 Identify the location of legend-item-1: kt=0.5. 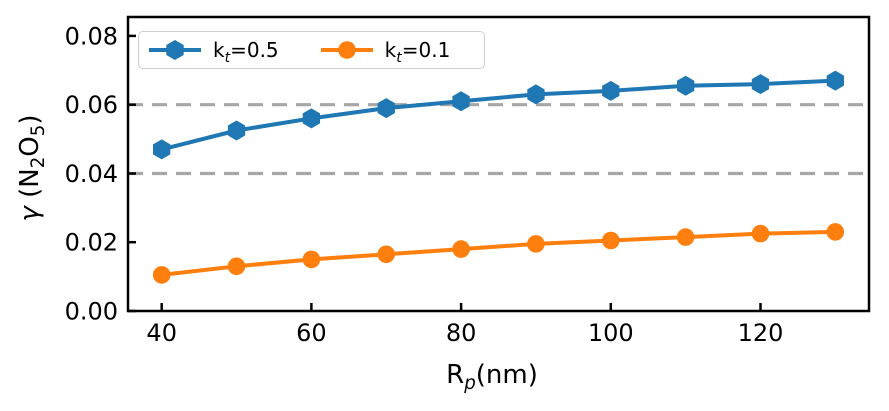
(214, 52).